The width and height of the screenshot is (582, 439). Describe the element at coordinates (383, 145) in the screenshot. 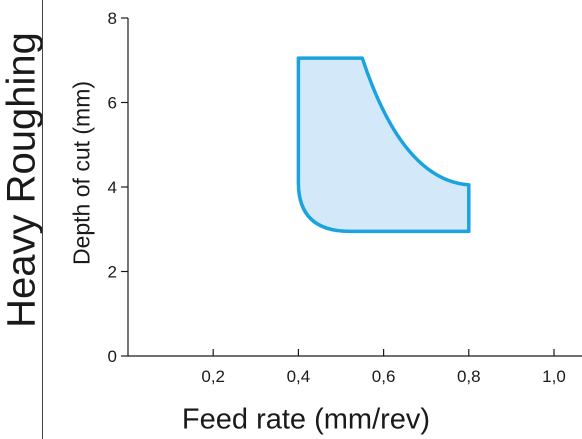

I see `application-area-region` at that location.